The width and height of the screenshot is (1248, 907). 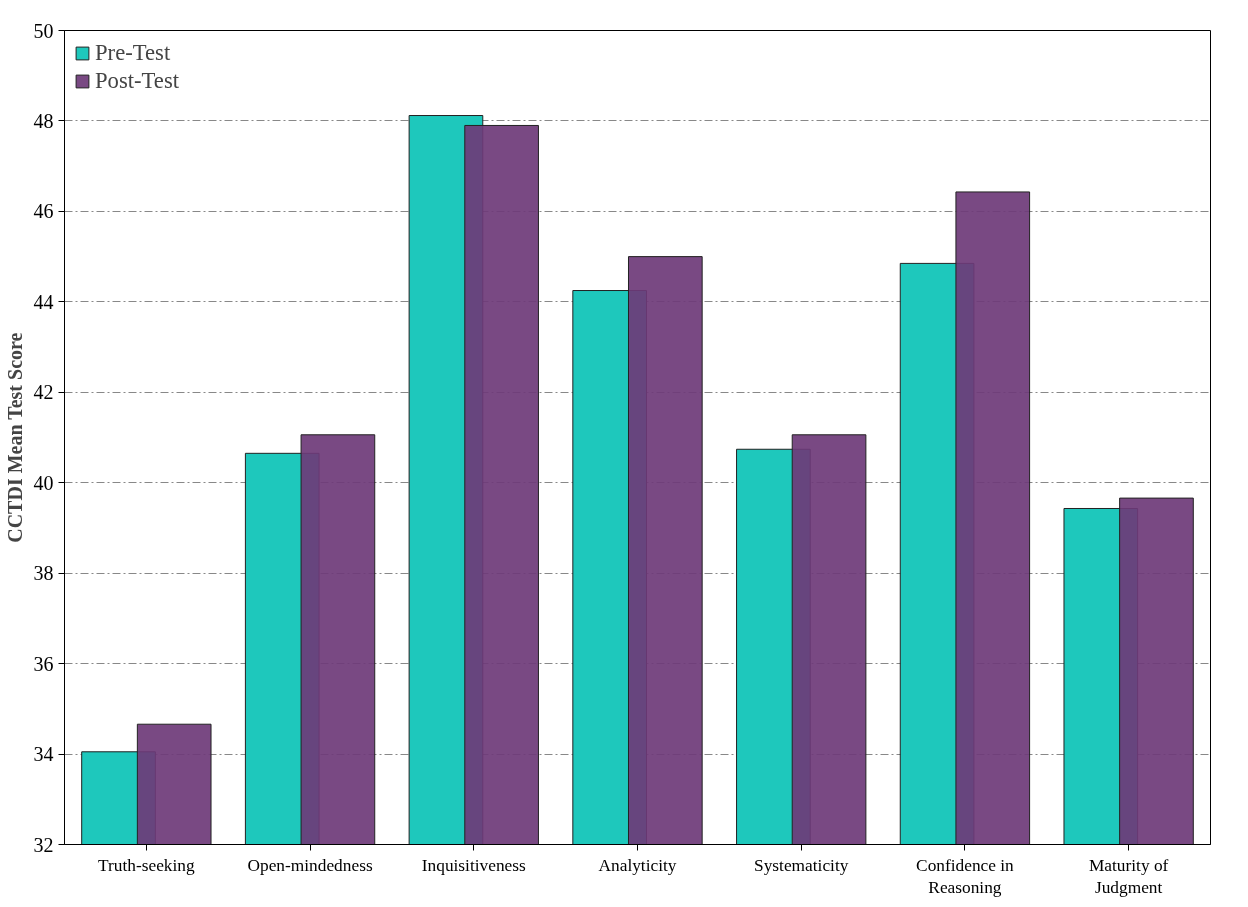 I want to click on legend-label: Pre-Test, so click(x=133, y=53).